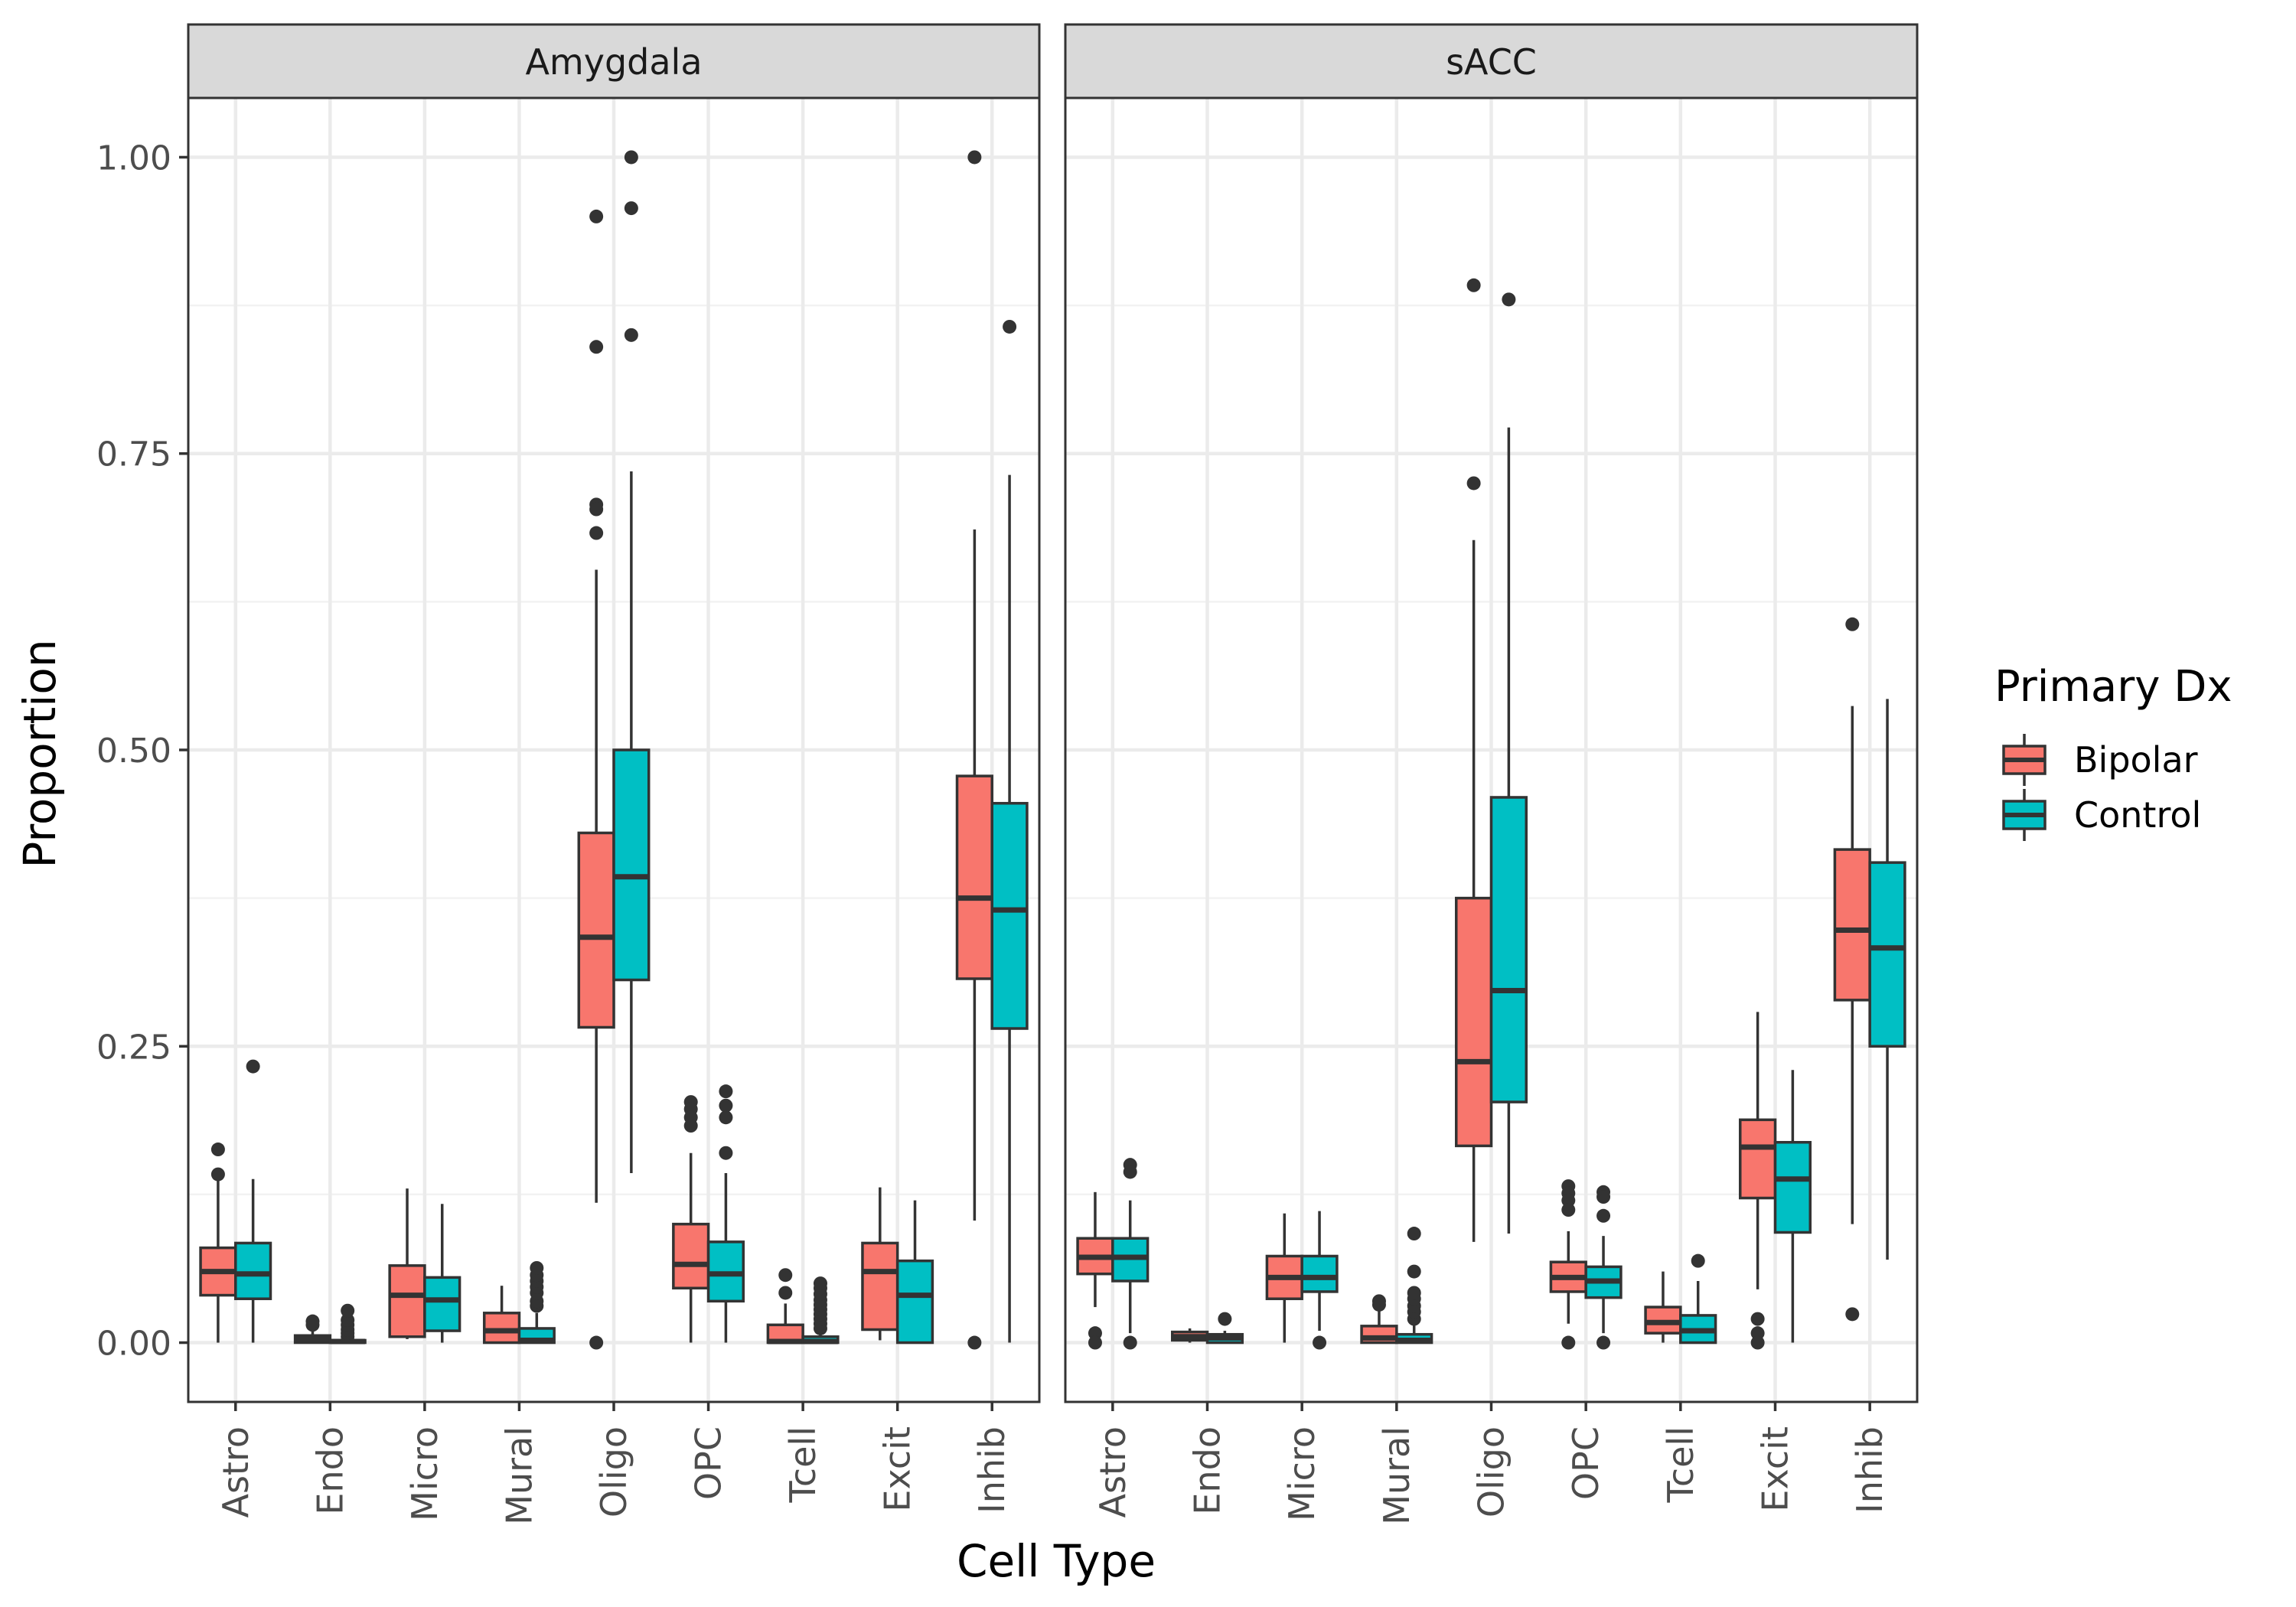 This screenshot has width=2296, height=1607. I want to click on box-sacc-control-excit, so click(1792, 1206).